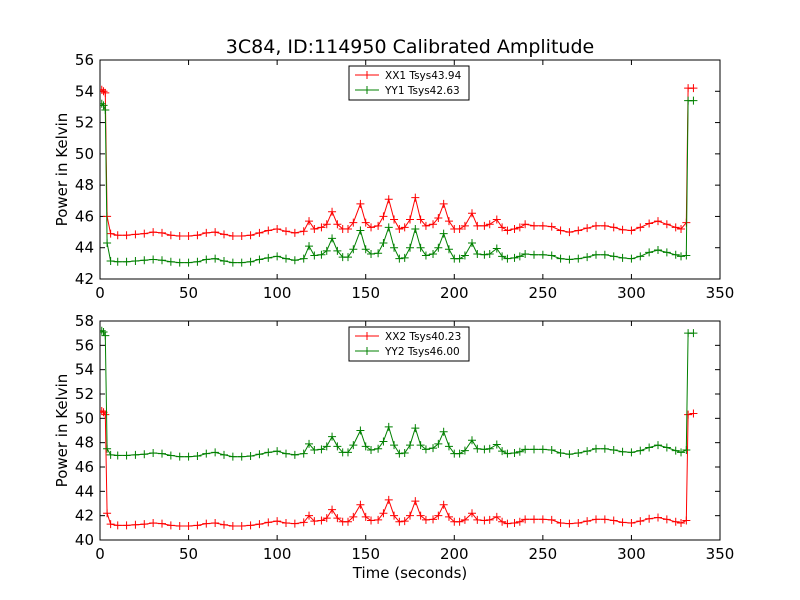 This screenshot has height=600, width=800. I want to click on x-tick-label: 300, so click(631, 554).